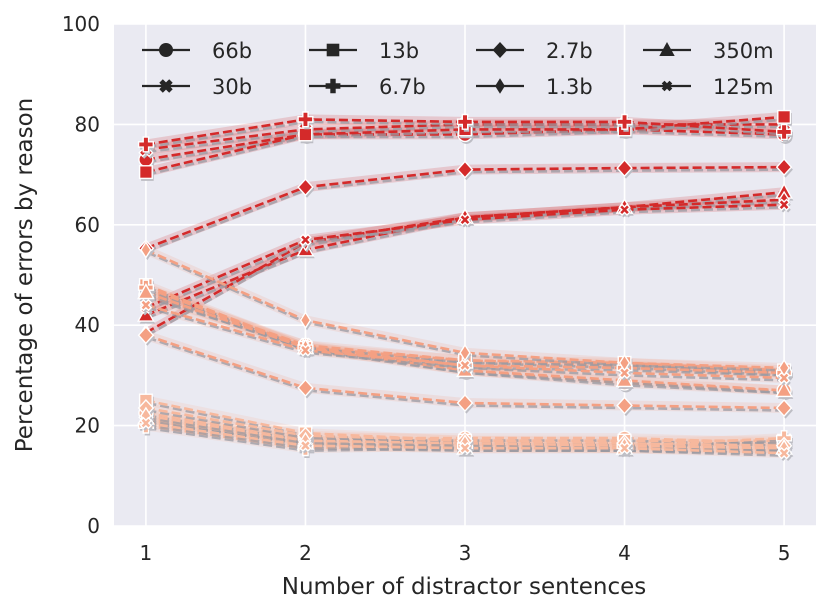 The height and width of the screenshot is (615, 831). What do you see at coordinates (333, 86) in the screenshot?
I see `legend-marker-6.7b` at bounding box center [333, 86].